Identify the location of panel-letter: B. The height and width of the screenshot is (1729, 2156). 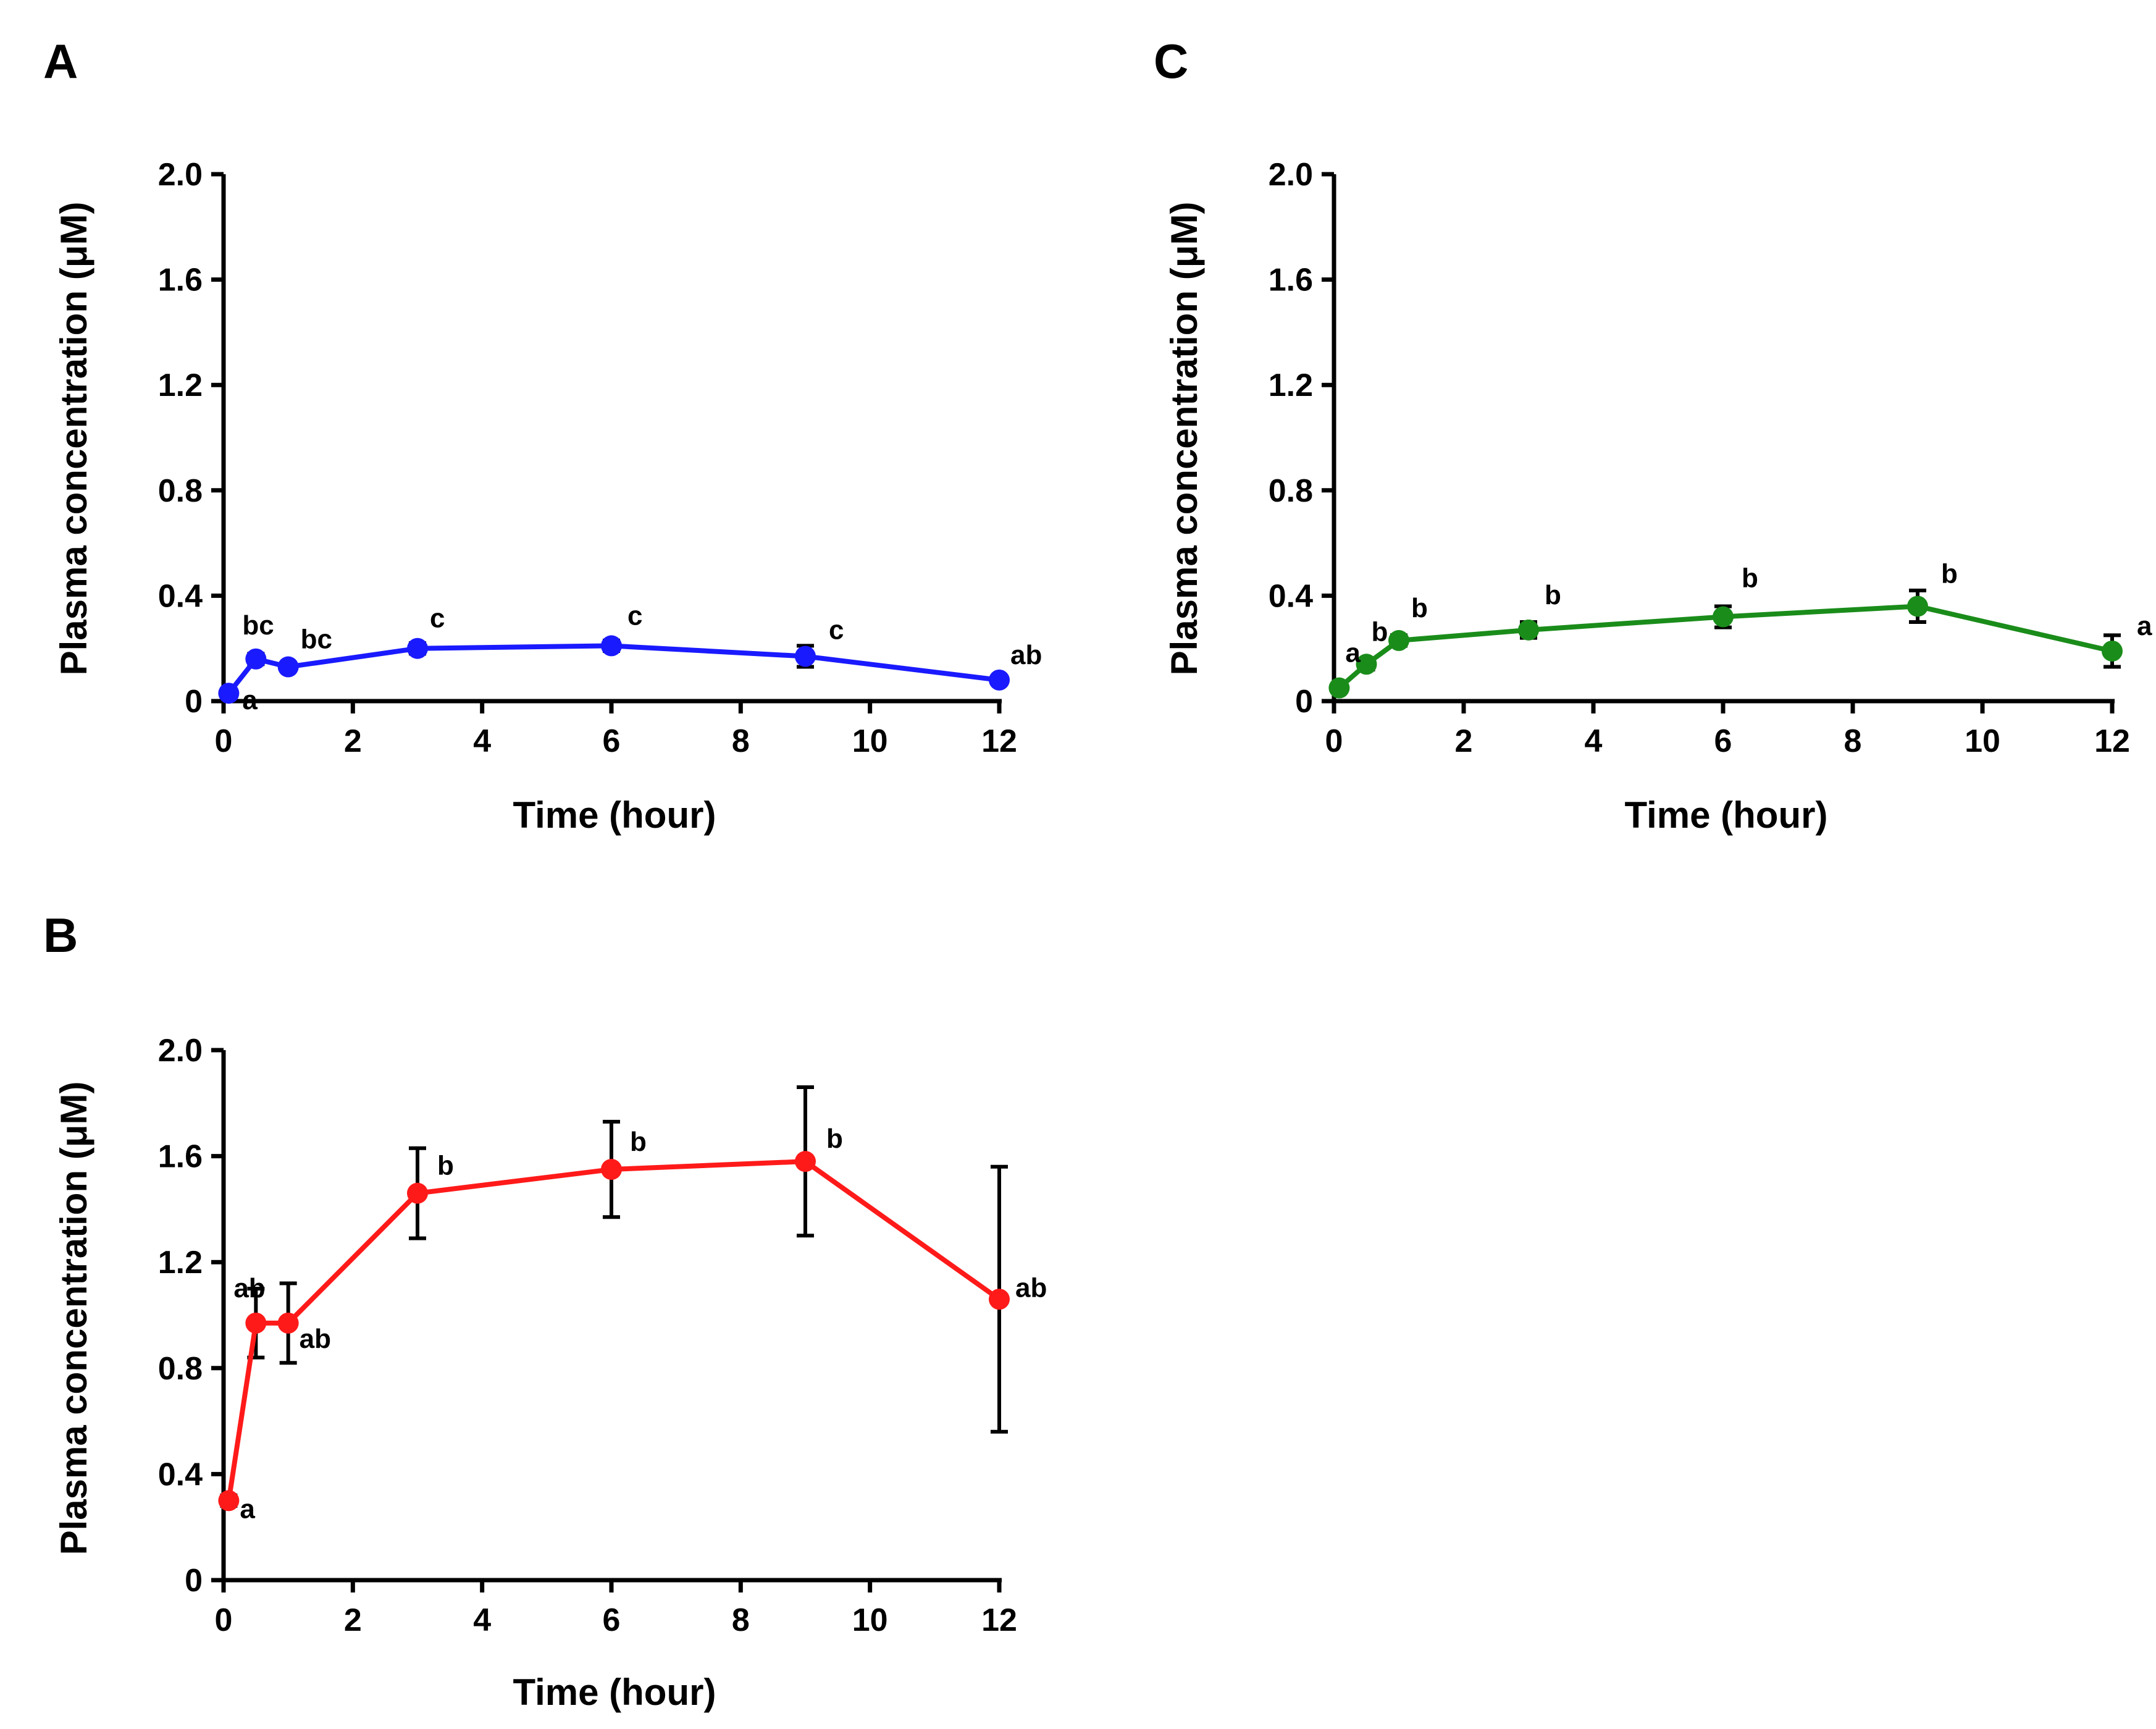
(61, 935).